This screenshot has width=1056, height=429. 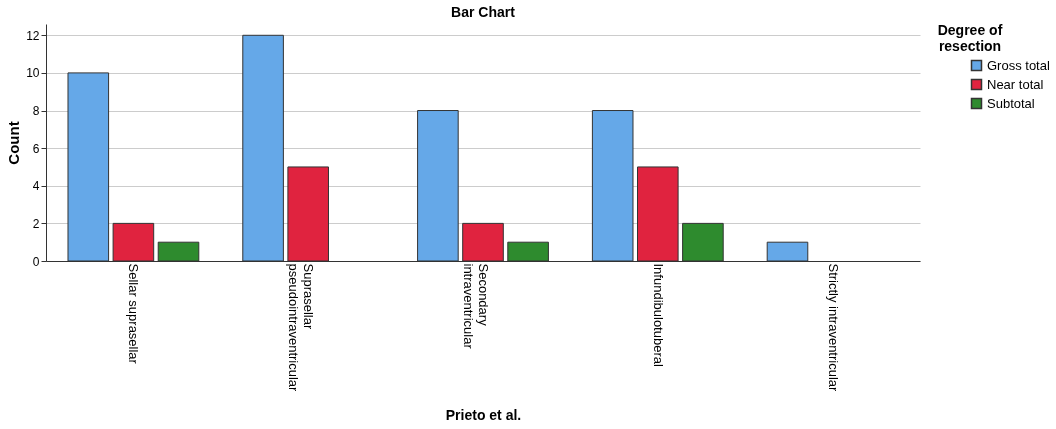 What do you see at coordinates (36, 111) in the screenshot?
I see `y-tick-label: 8` at bounding box center [36, 111].